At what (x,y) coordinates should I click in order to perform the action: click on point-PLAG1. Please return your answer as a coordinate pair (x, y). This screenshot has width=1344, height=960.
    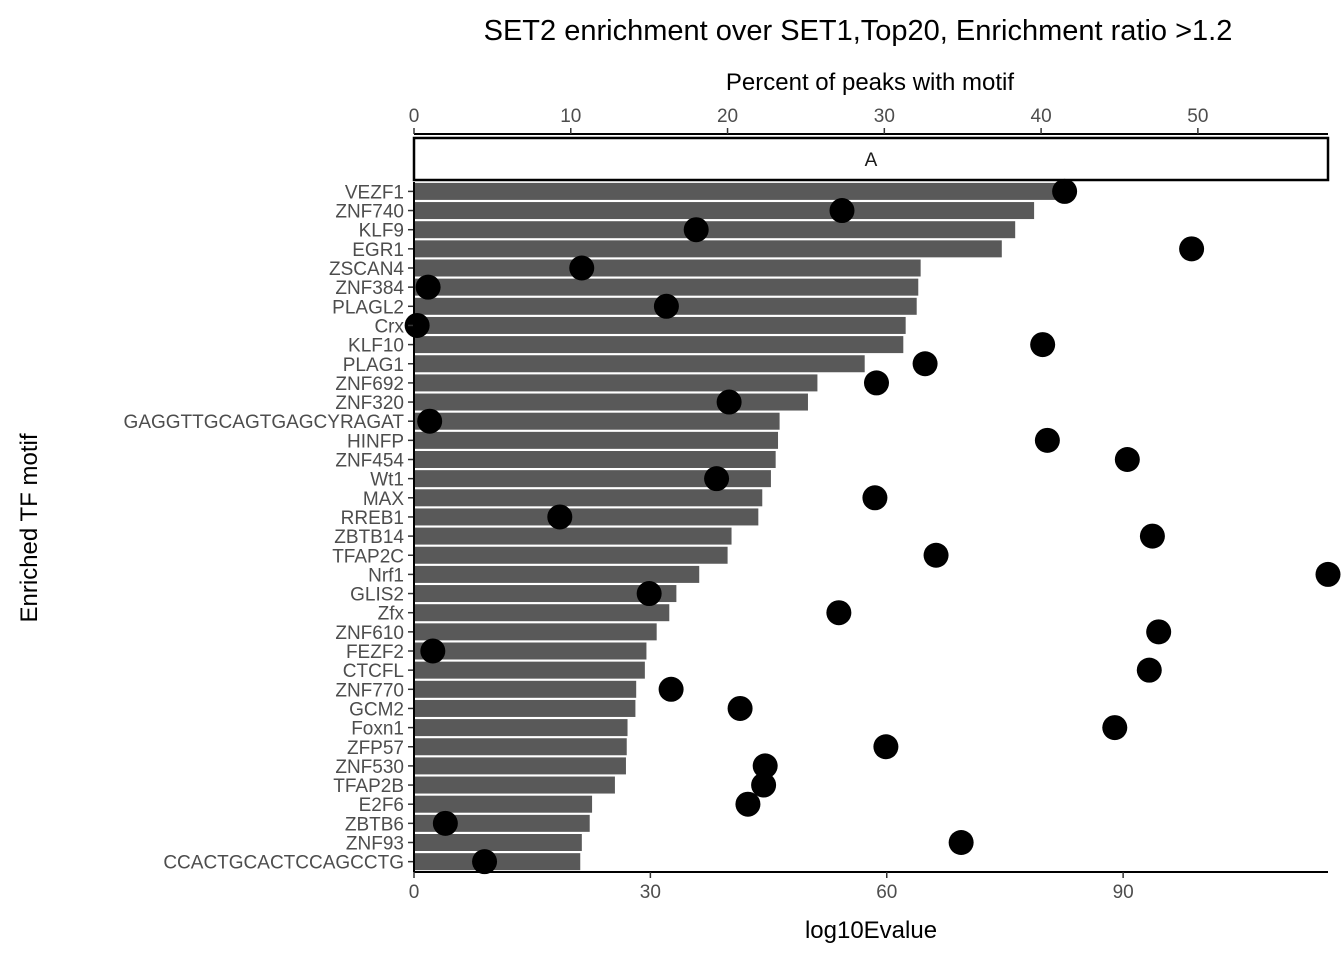
    Looking at the image, I should click on (925, 364).